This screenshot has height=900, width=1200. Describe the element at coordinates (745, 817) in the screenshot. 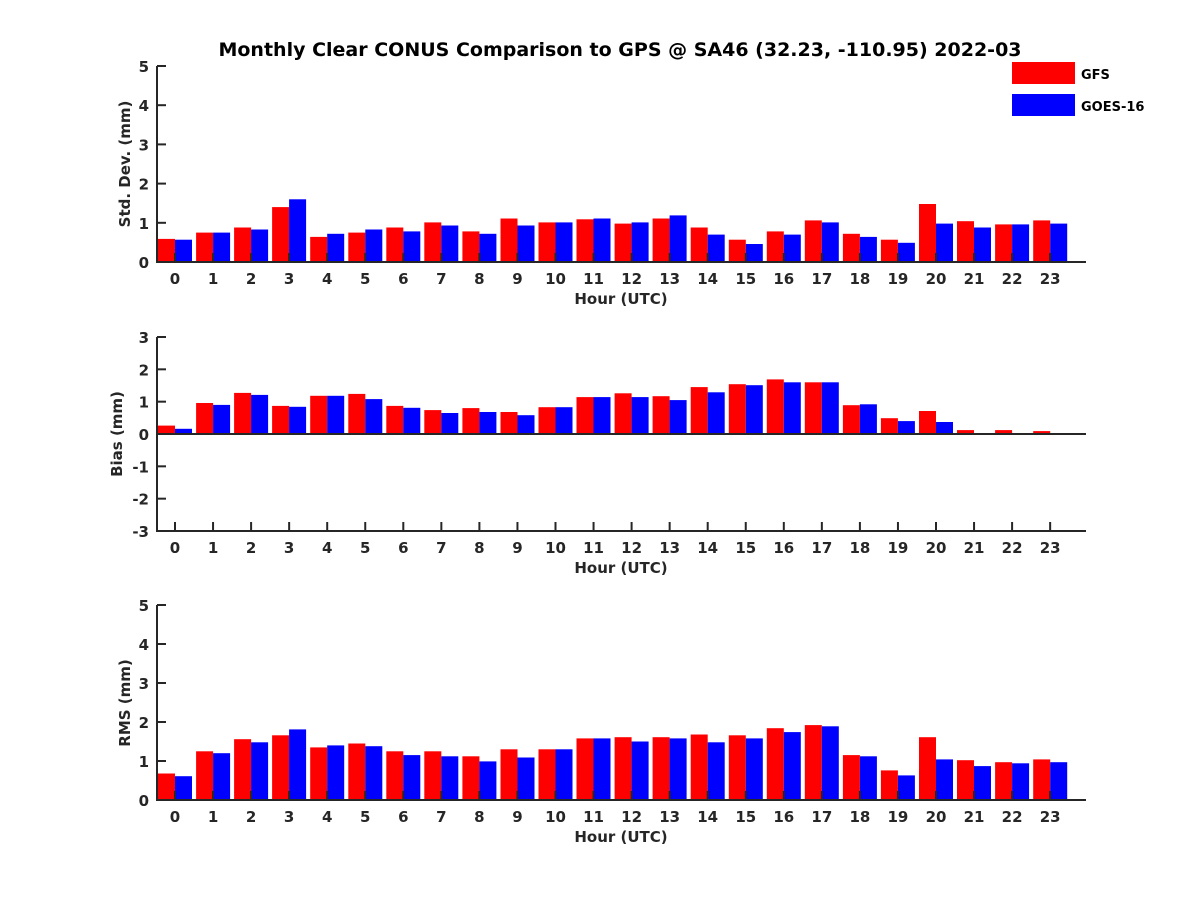

I see `rms-xtick-label: 15` at that location.